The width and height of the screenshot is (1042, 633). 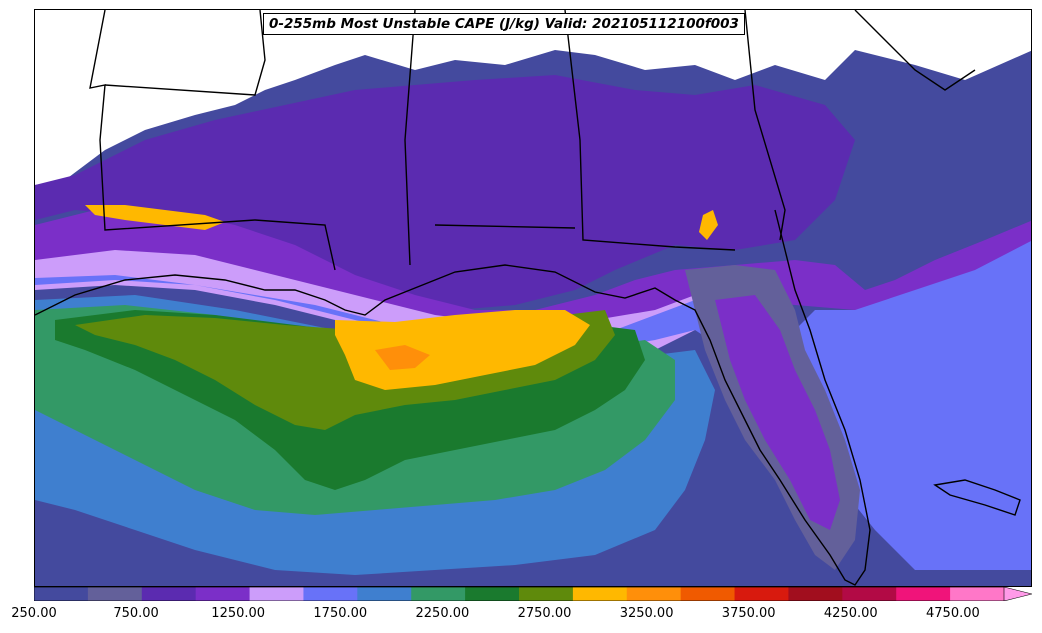 I want to click on colorbar-tick-label: 4250.00, so click(x=850, y=613).